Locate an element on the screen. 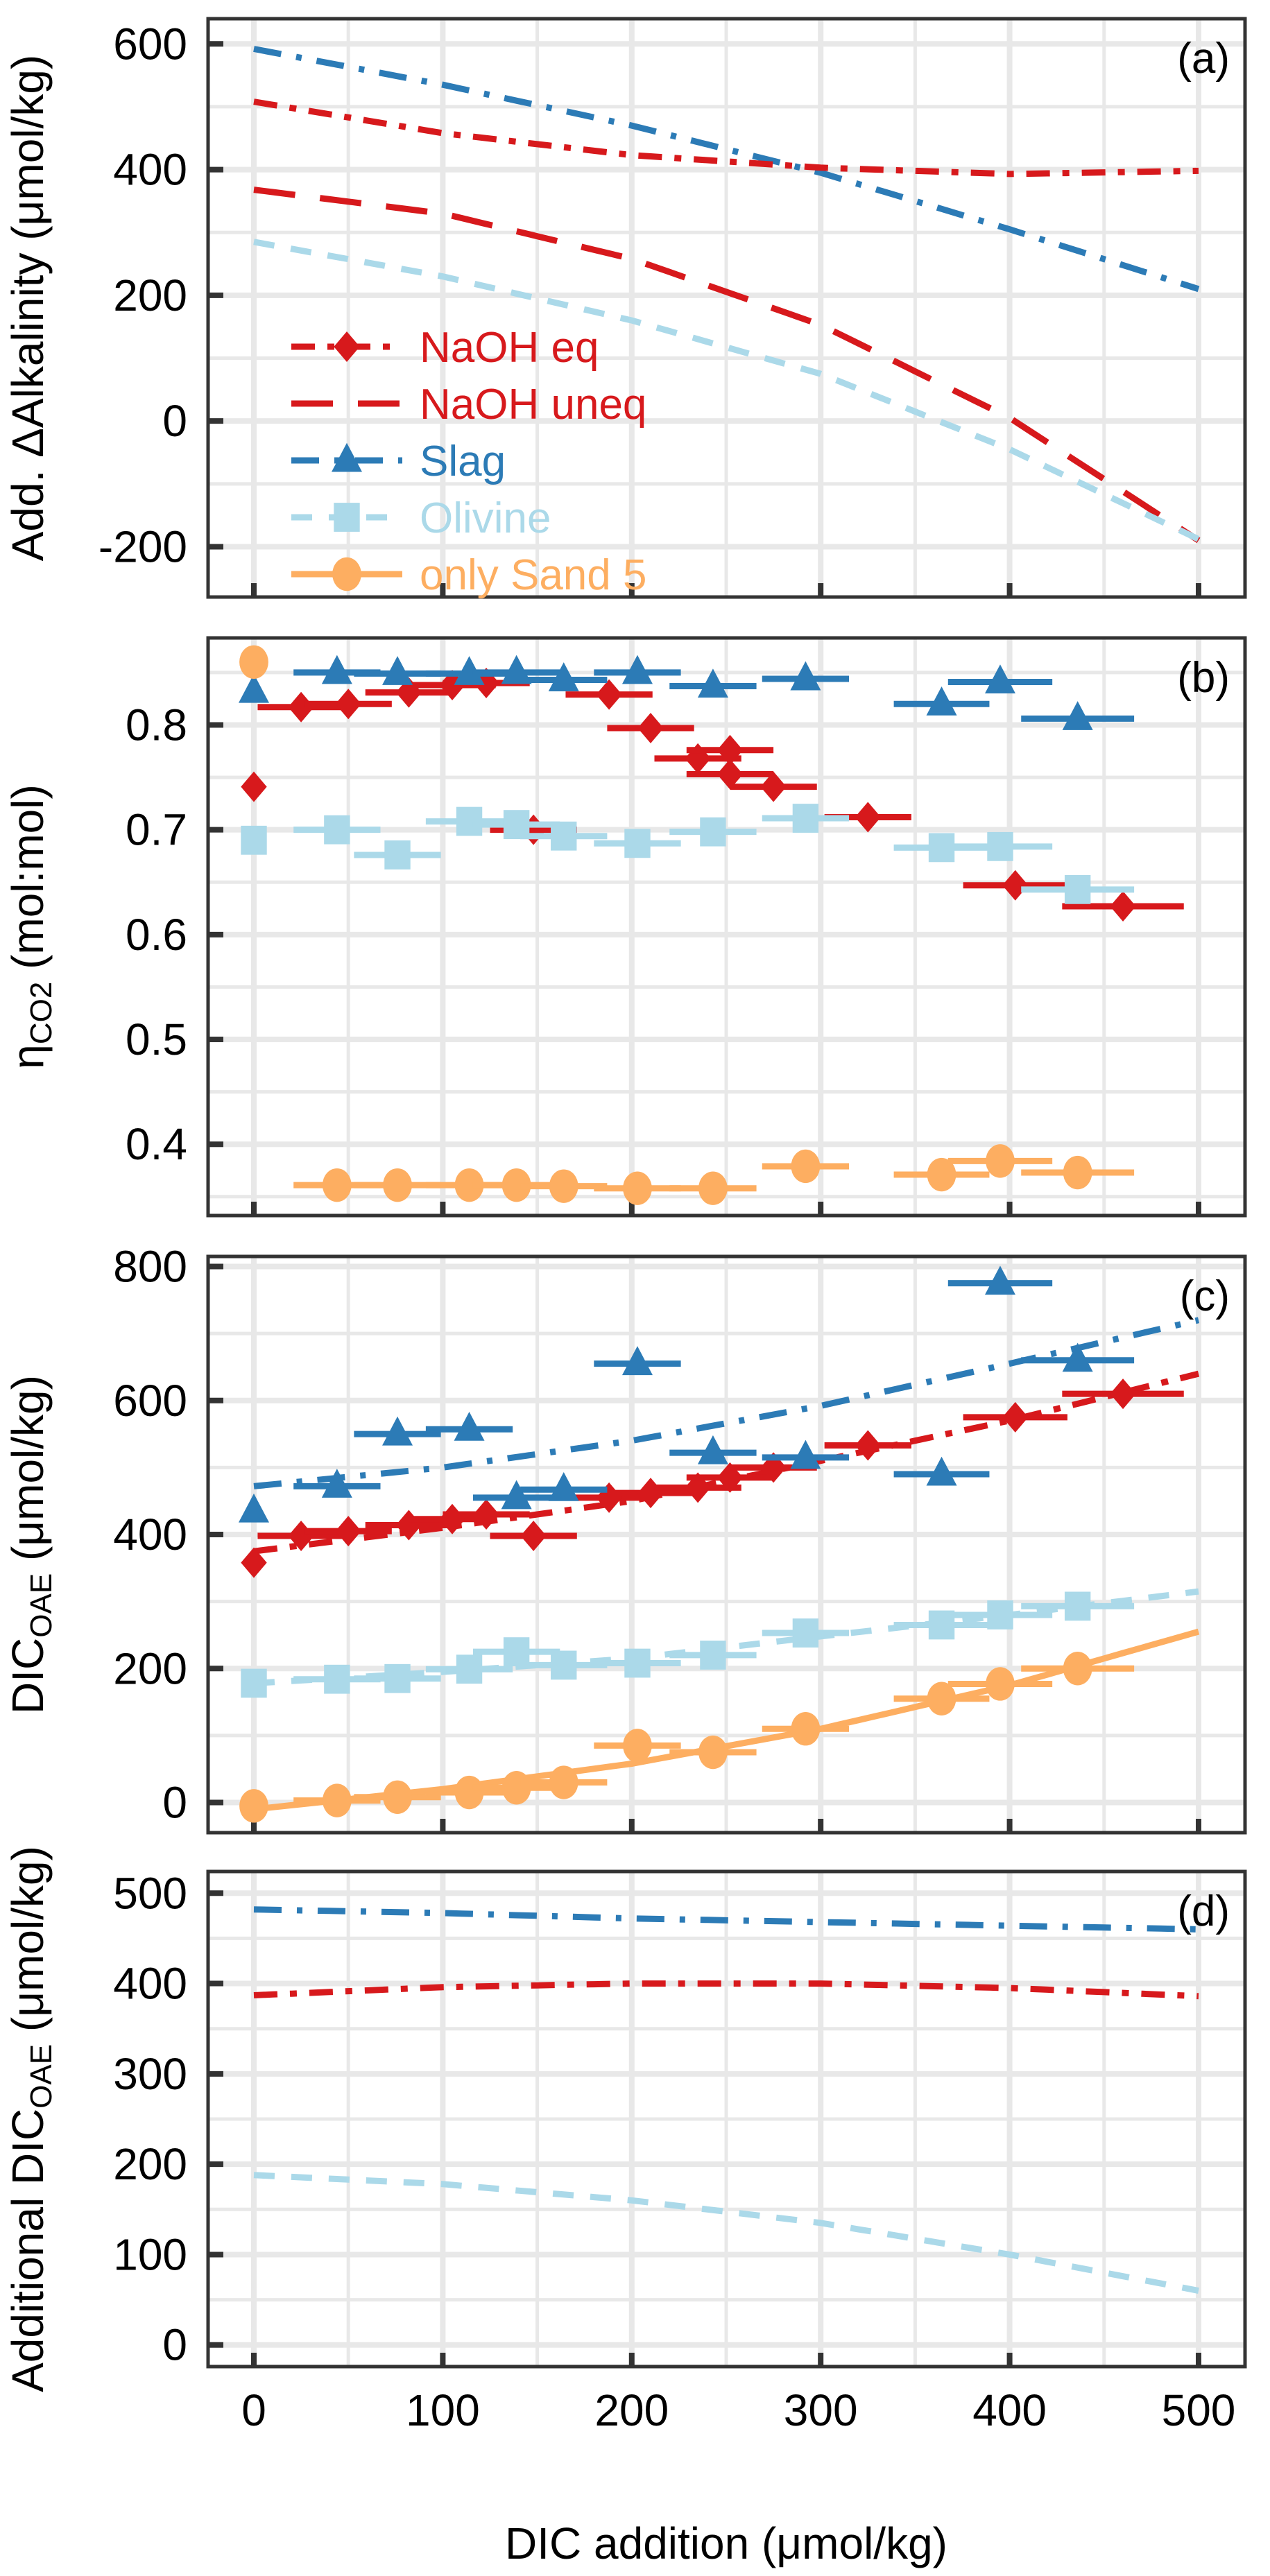  y-tick-label: 0.6 is located at coordinates (156, 935).